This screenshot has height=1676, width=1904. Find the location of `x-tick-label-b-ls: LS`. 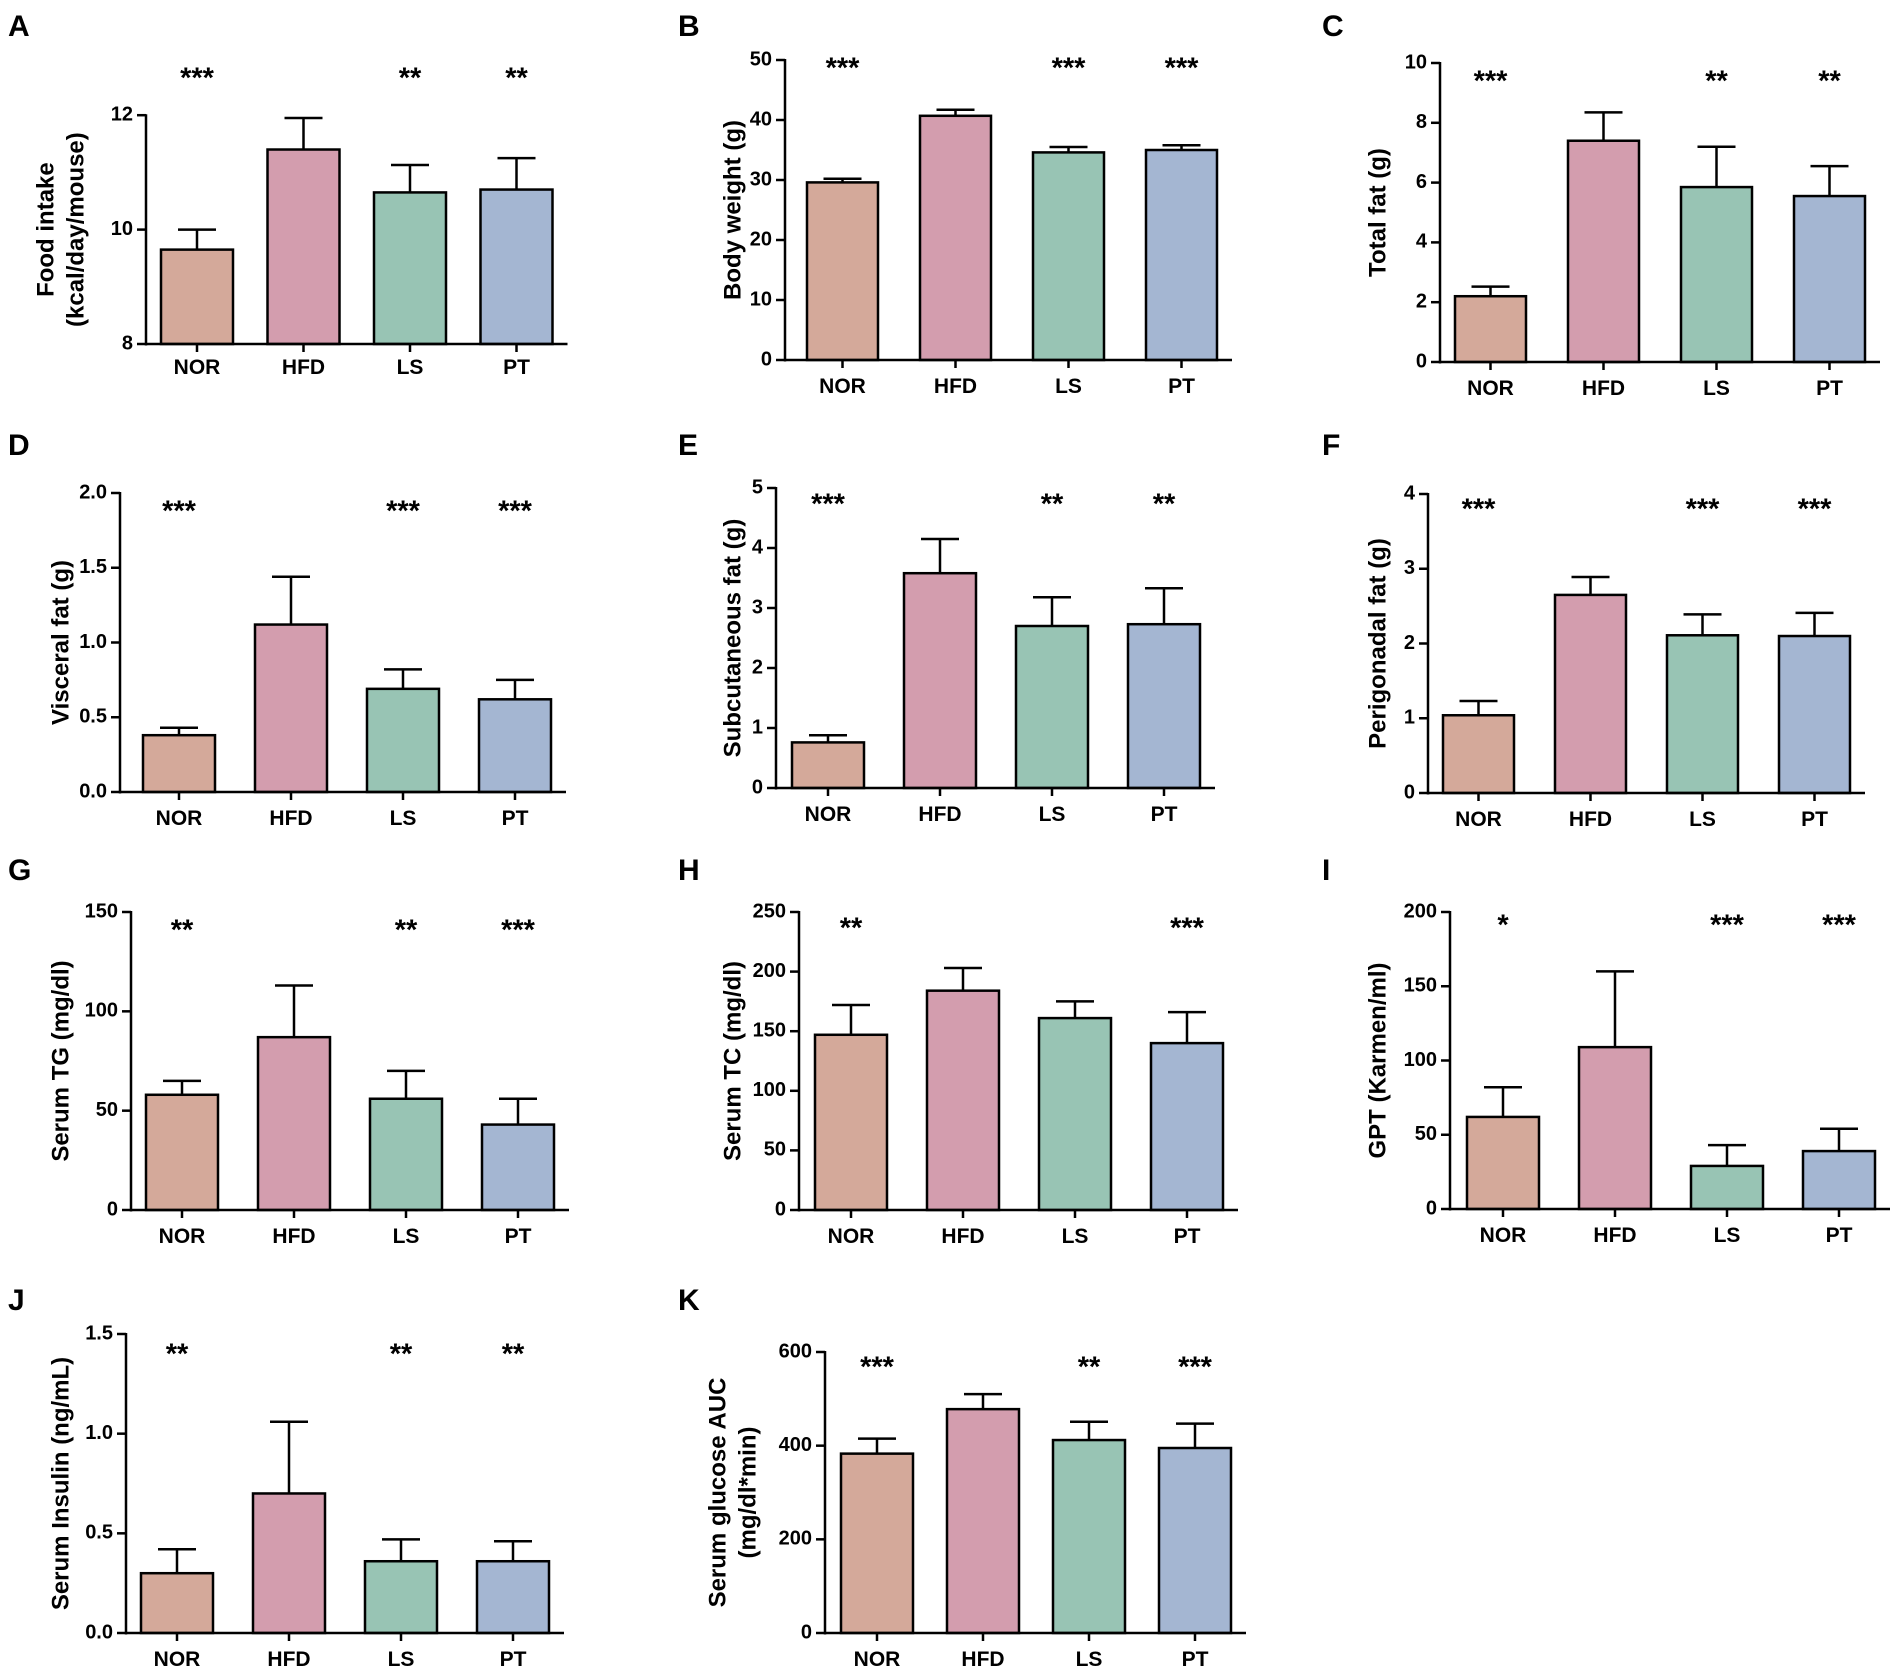

x-tick-label-b-ls: LS is located at coordinates (1068, 386).